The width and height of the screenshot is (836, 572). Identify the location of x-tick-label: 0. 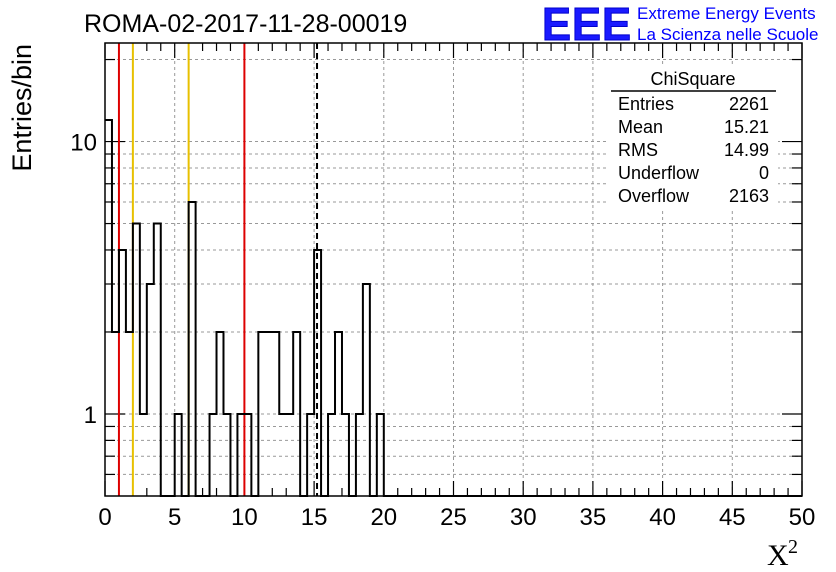
(104, 517).